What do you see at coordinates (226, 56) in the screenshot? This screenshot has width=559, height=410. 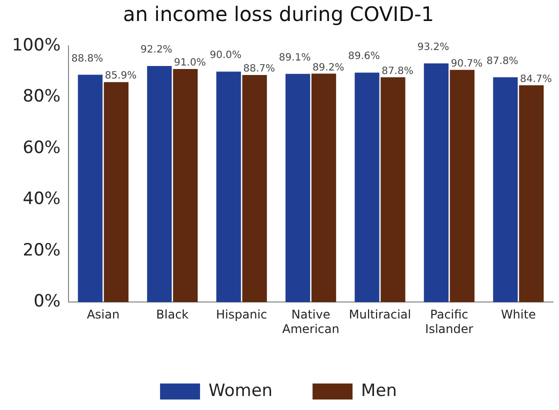 I see `data-label: 90.0%` at bounding box center [226, 56].